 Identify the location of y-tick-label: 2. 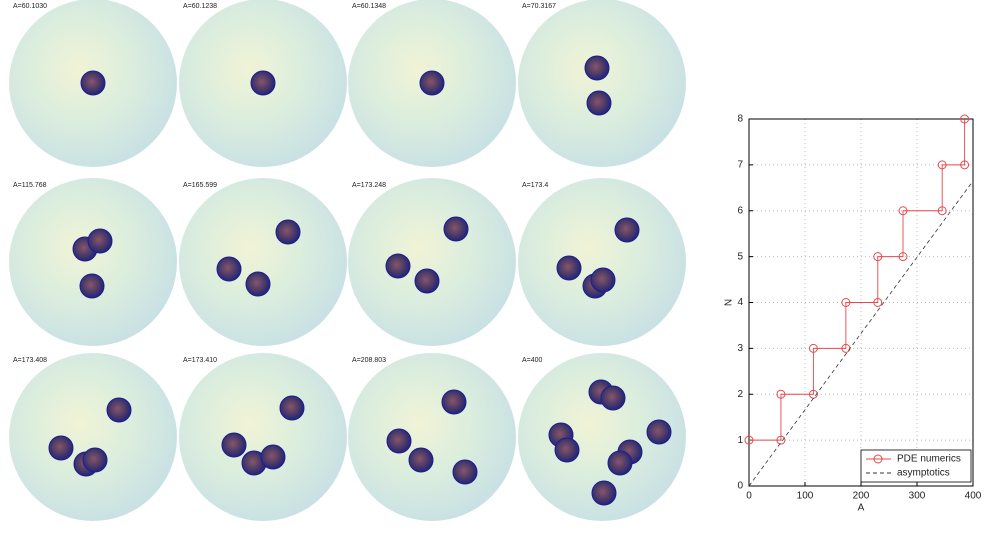
(740, 394).